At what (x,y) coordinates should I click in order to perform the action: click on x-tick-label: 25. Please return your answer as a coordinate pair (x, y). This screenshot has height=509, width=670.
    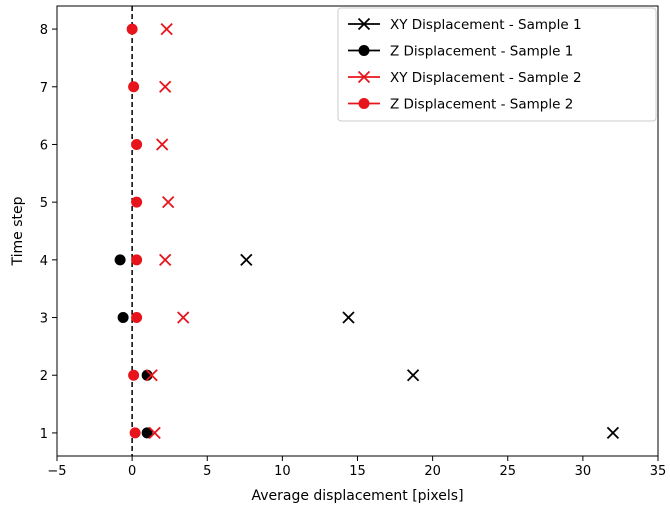
    Looking at the image, I should click on (507, 471).